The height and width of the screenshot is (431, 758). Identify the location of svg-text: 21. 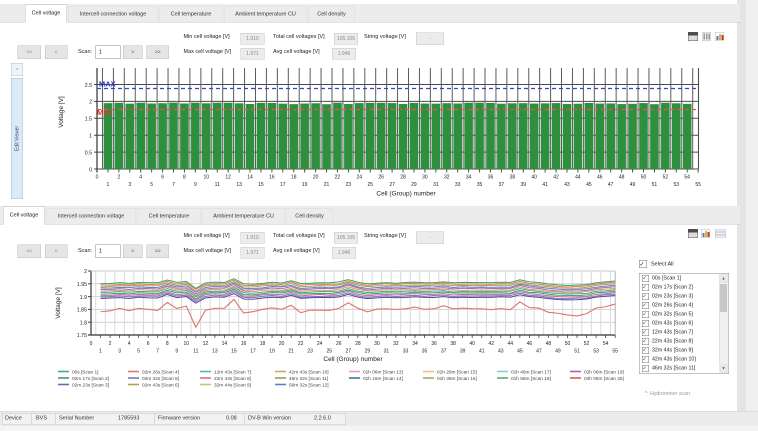
(327, 185).